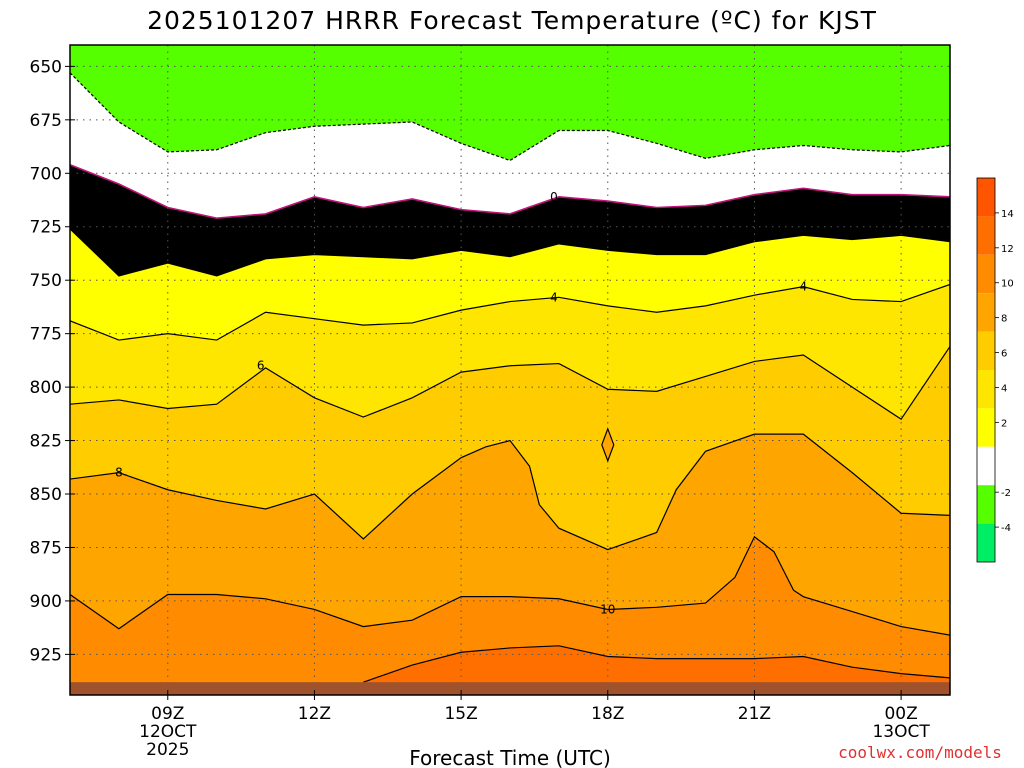  What do you see at coordinates (1006, 493) in the screenshot?
I see `colorbar-tick-label: -2` at bounding box center [1006, 493].